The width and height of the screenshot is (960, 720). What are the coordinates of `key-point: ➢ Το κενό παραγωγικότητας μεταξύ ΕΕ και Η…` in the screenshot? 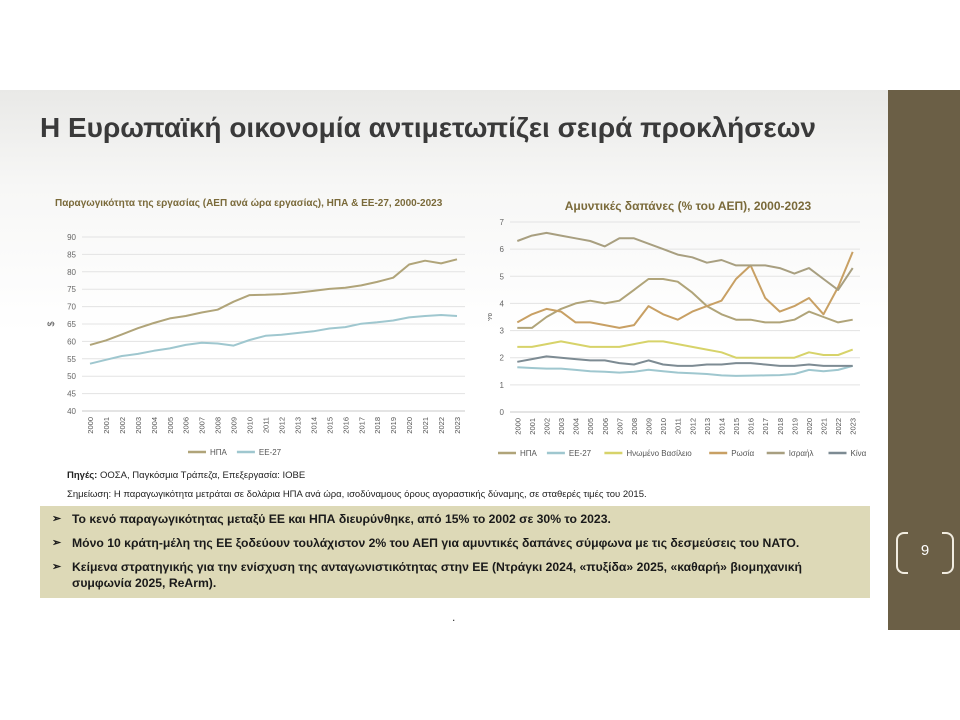 It's located at (455, 519).